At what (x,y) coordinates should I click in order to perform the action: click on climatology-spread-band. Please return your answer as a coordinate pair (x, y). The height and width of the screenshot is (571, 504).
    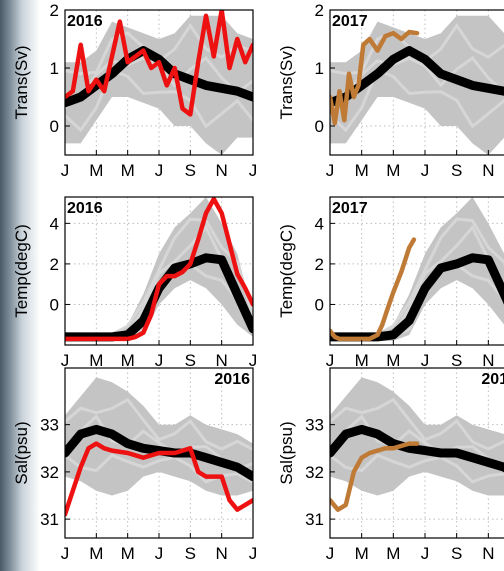
    Looking at the image, I should click on (417, 269).